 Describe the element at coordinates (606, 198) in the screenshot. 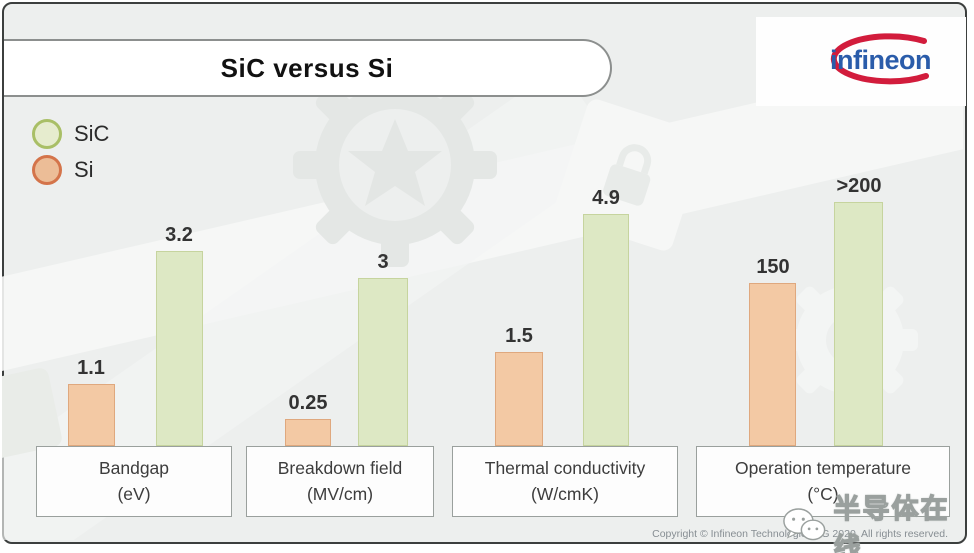

I see `value-label-sic-thermal: 4.9` at that location.